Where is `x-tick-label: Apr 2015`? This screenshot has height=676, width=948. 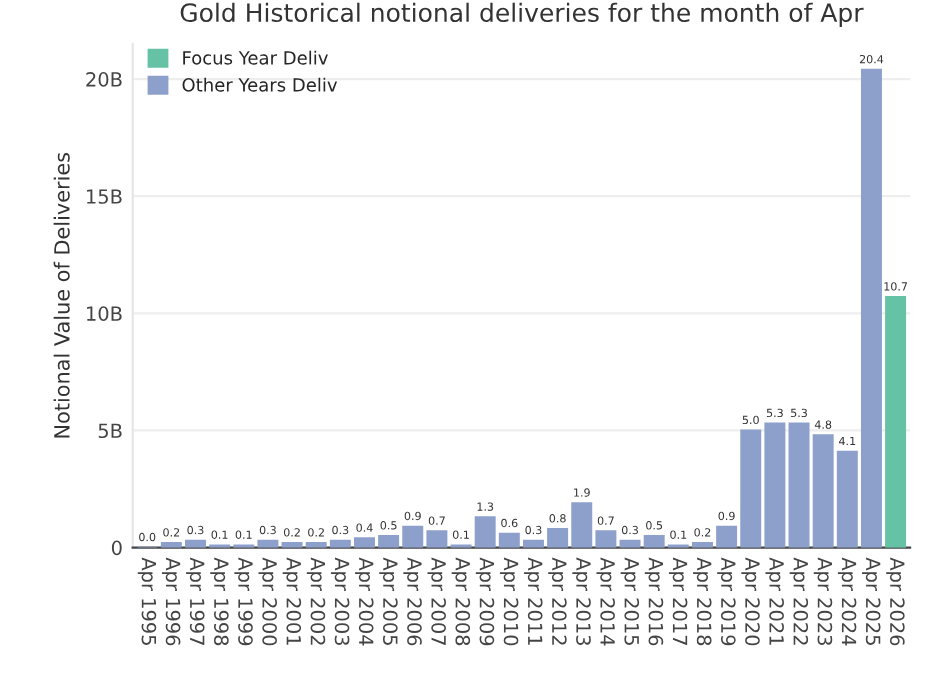
x-tick-label: Apr 2015 is located at coordinates (630, 601).